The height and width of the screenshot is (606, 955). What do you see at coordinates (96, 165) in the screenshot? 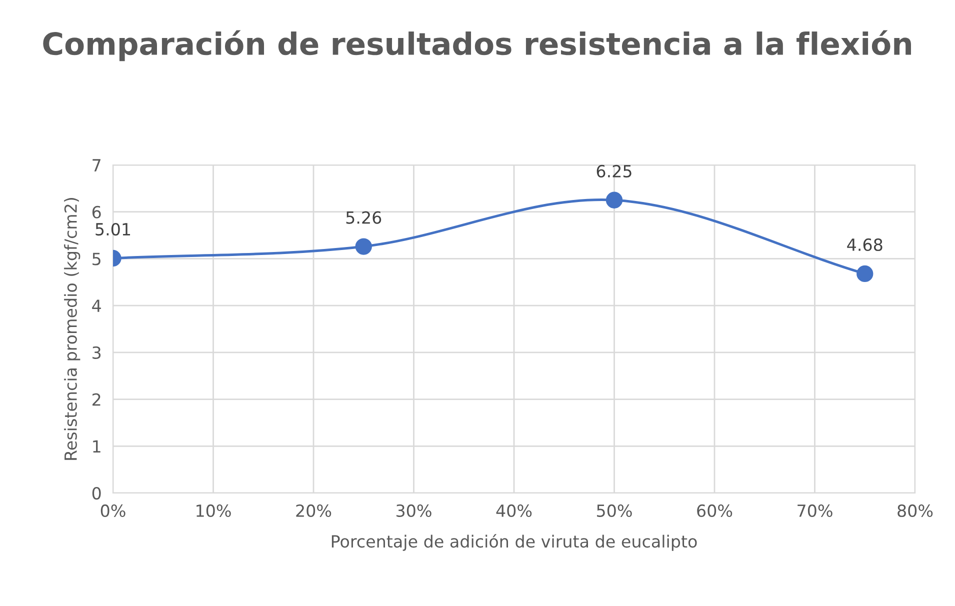
I see `y-tick-label: 7` at bounding box center [96, 165].